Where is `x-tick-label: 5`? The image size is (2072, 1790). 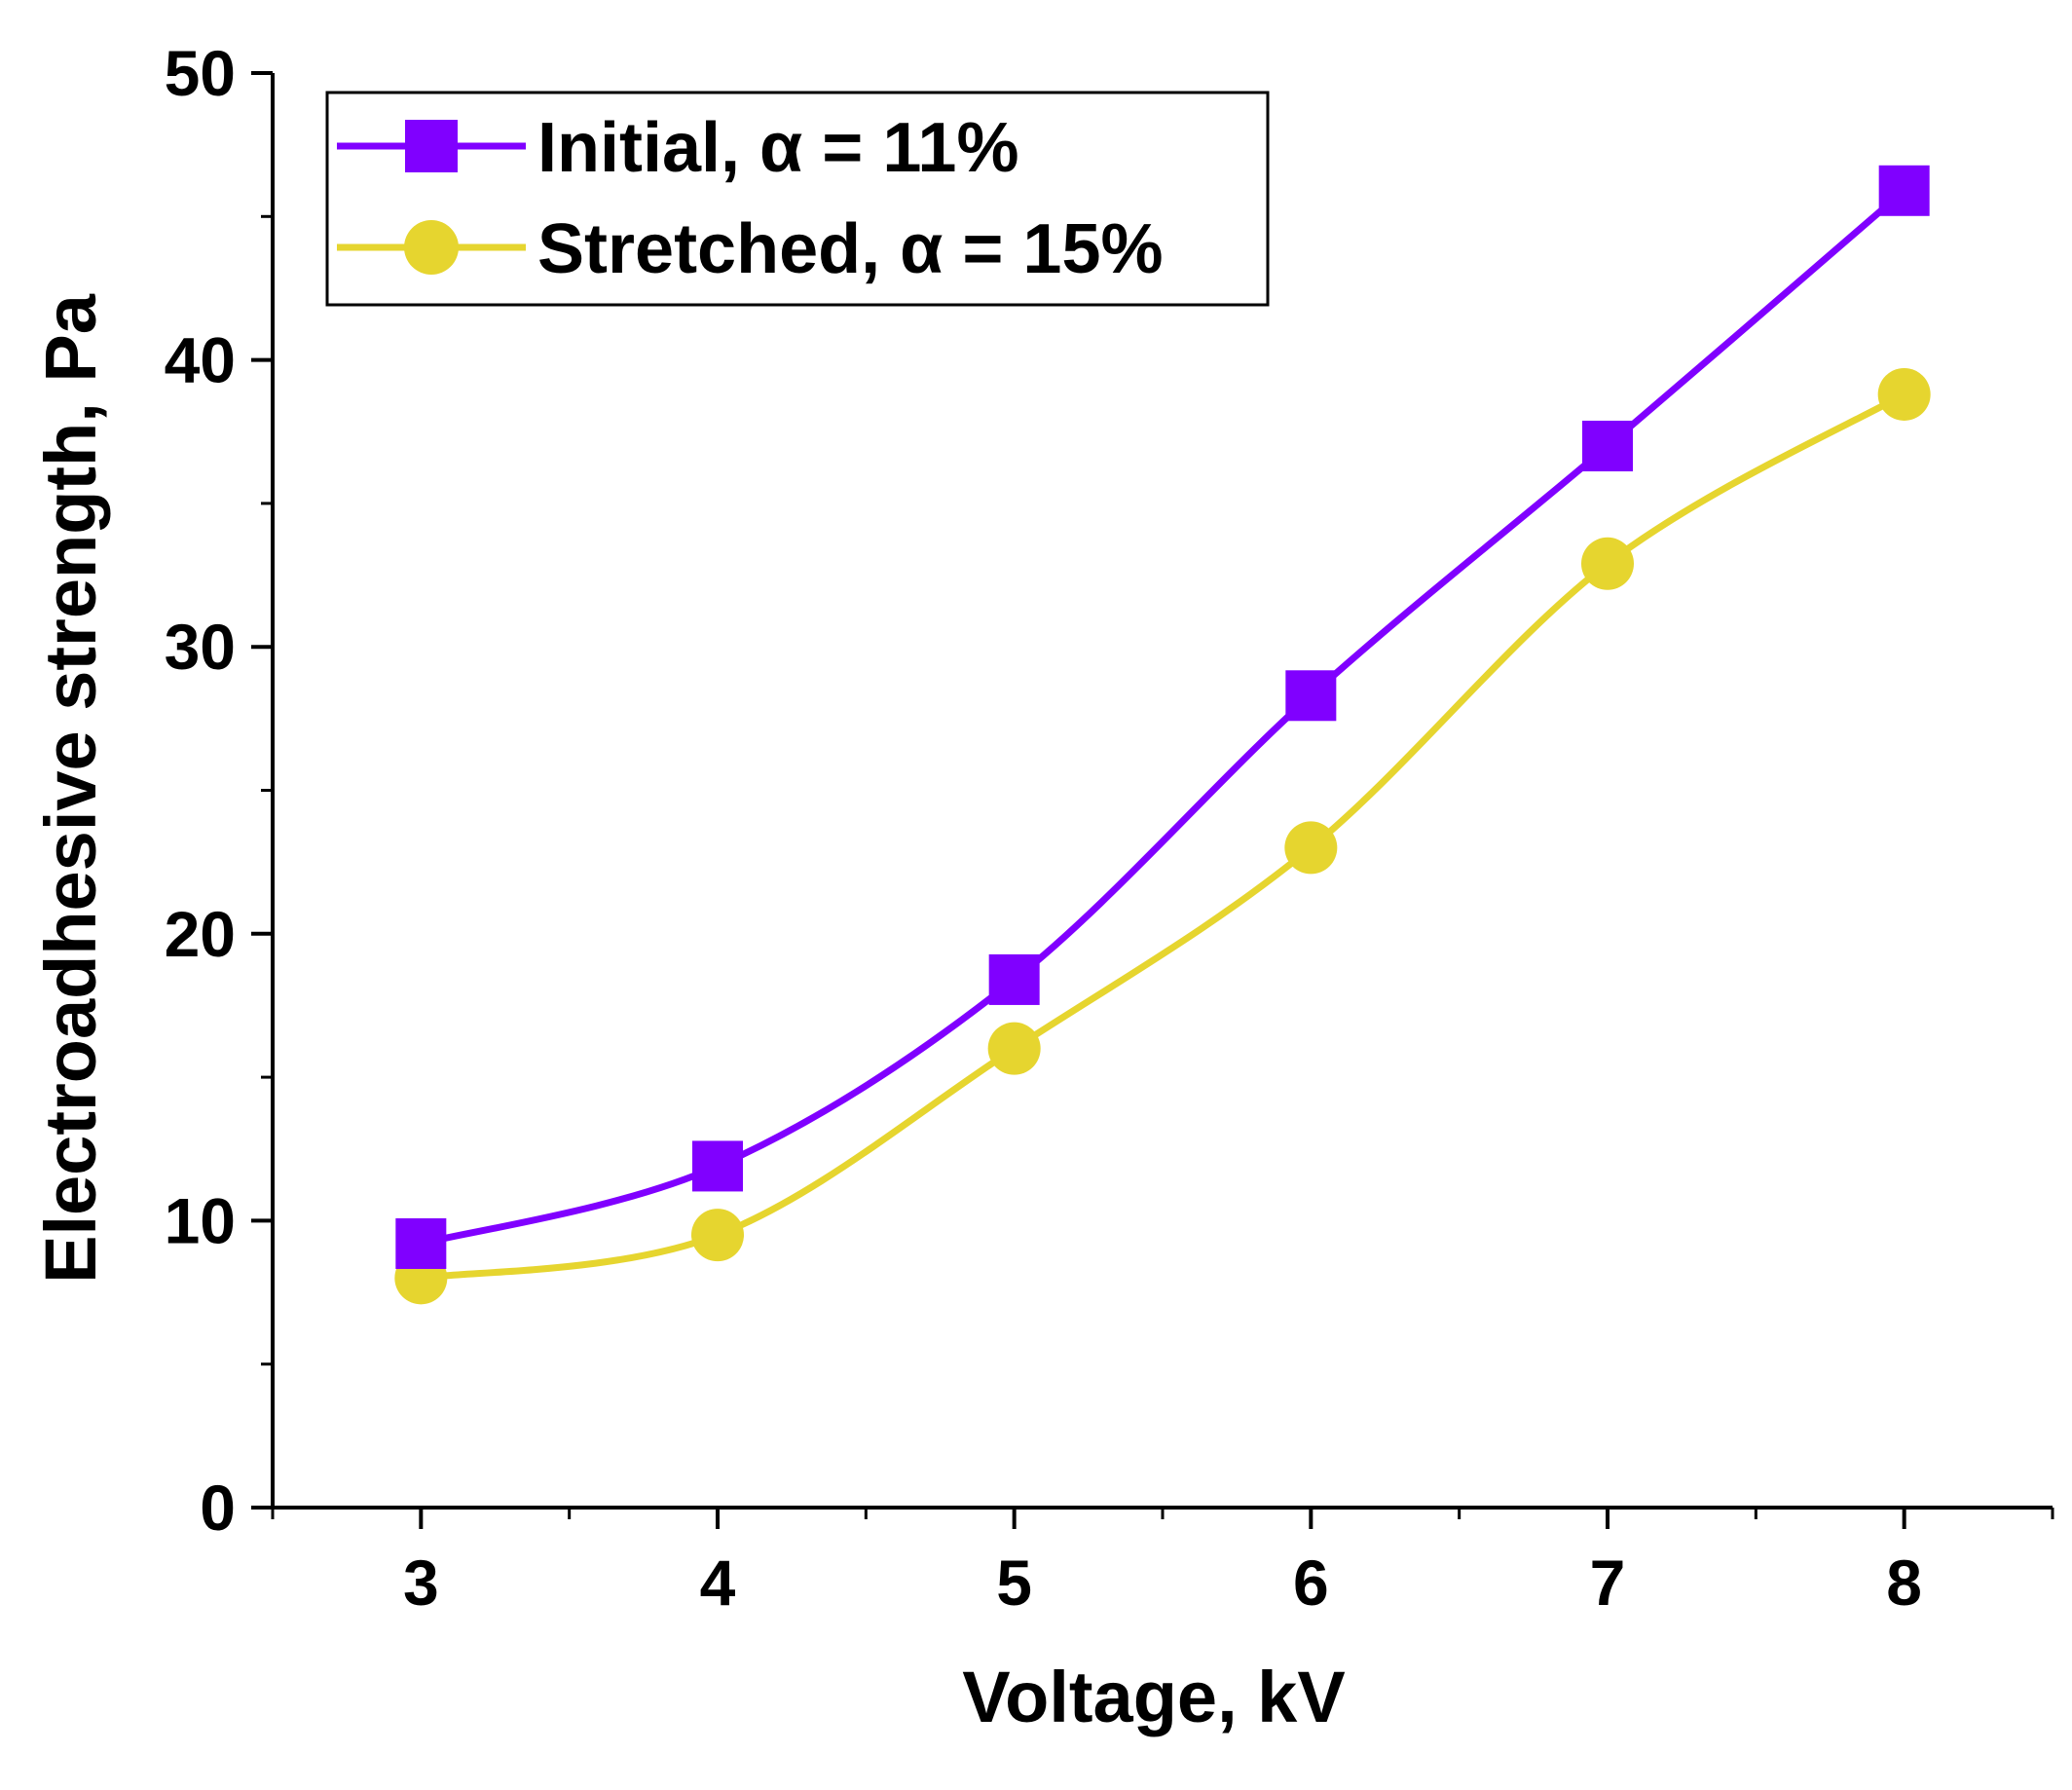 x-tick-label: 5 is located at coordinates (1014, 1583).